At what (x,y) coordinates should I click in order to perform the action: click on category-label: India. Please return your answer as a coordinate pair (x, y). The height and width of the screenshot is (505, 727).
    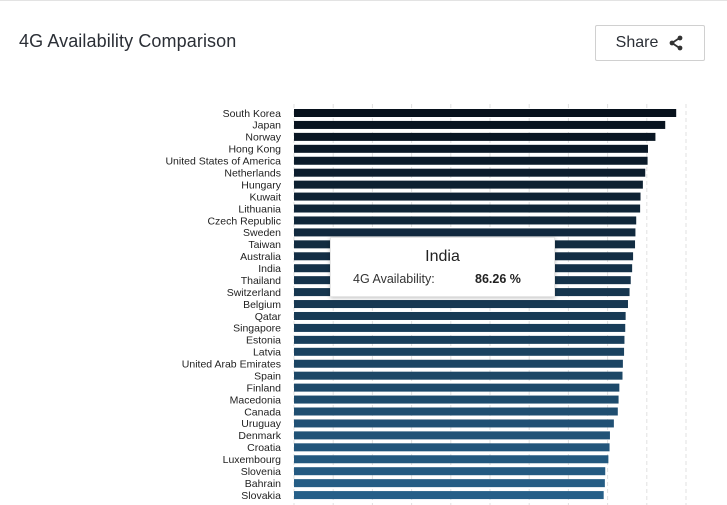
    Looking at the image, I should click on (269, 269).